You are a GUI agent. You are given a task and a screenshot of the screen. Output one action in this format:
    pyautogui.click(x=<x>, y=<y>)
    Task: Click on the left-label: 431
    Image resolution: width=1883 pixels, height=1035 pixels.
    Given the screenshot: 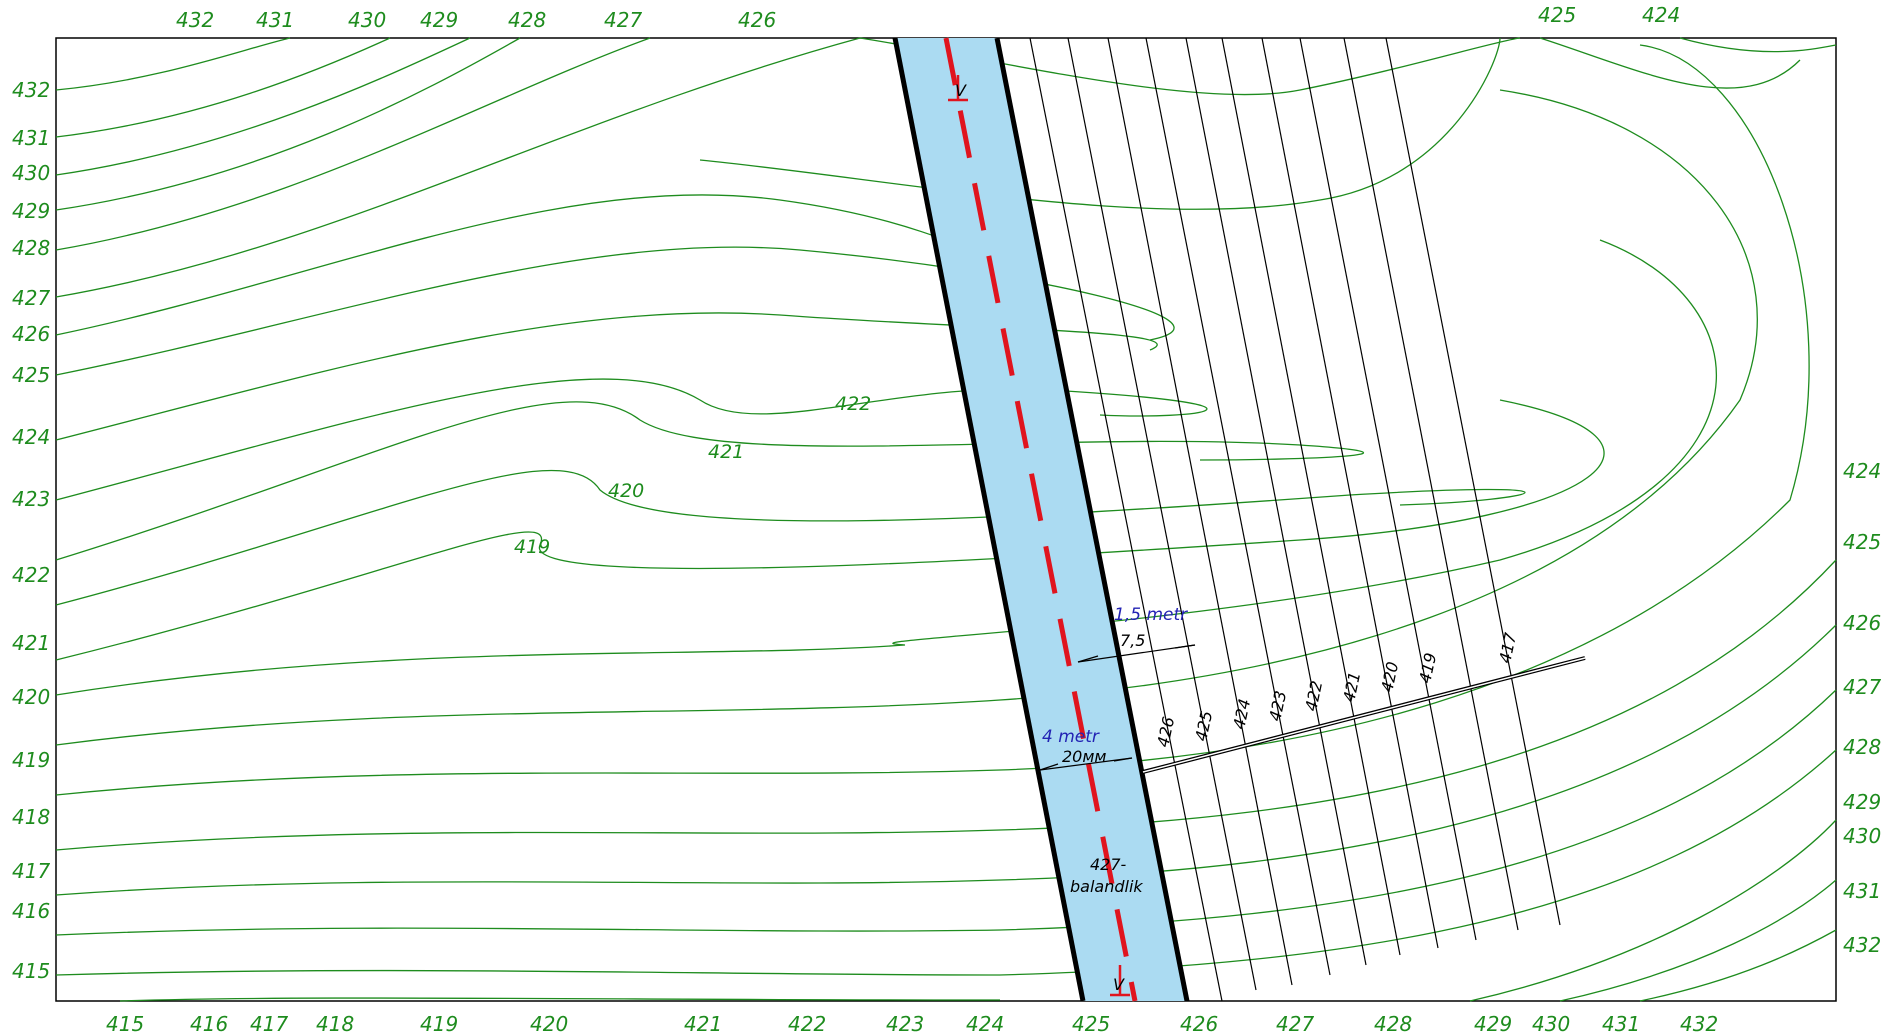 What is the action you would take?
    pyautogui.click(x=31, y=138)
    